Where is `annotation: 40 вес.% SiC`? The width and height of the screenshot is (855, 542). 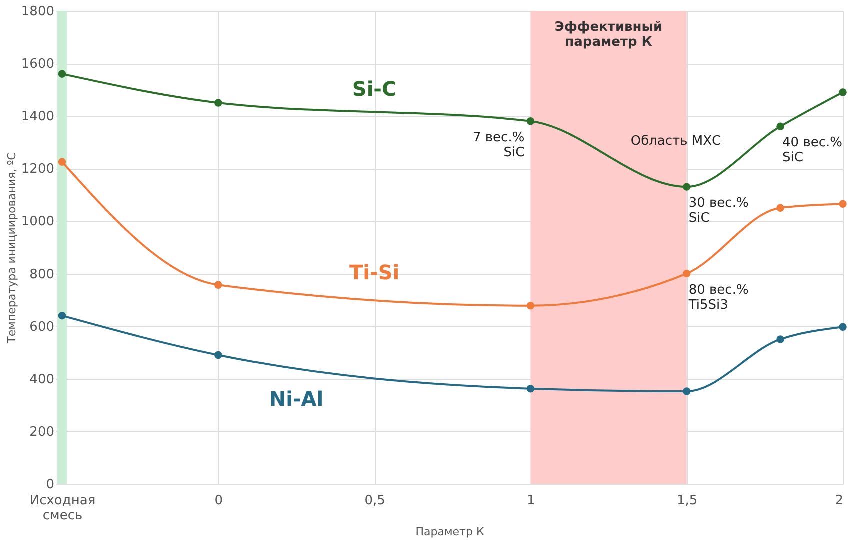
annotation: 40 вес.% SiC is located at coordinates (812, 151).